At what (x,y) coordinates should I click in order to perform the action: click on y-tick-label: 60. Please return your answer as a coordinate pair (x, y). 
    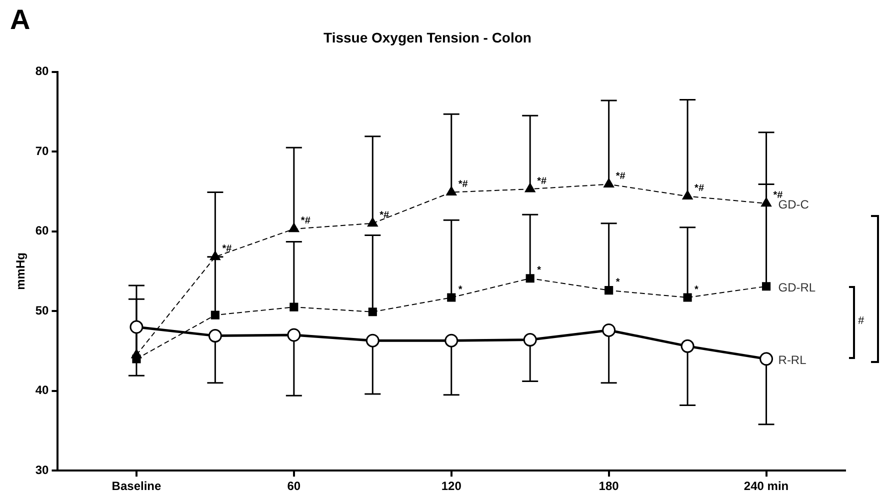
    Looking at the image, I should click on (42, 231).